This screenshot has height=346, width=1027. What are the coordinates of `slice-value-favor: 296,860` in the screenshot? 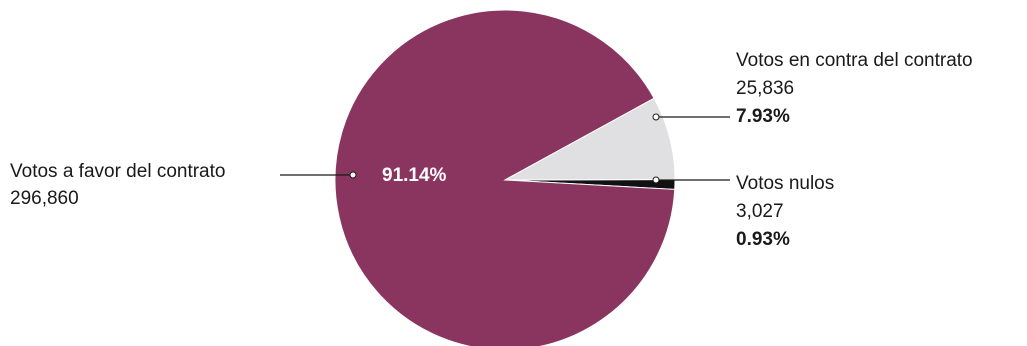 It's located at (44, 198).